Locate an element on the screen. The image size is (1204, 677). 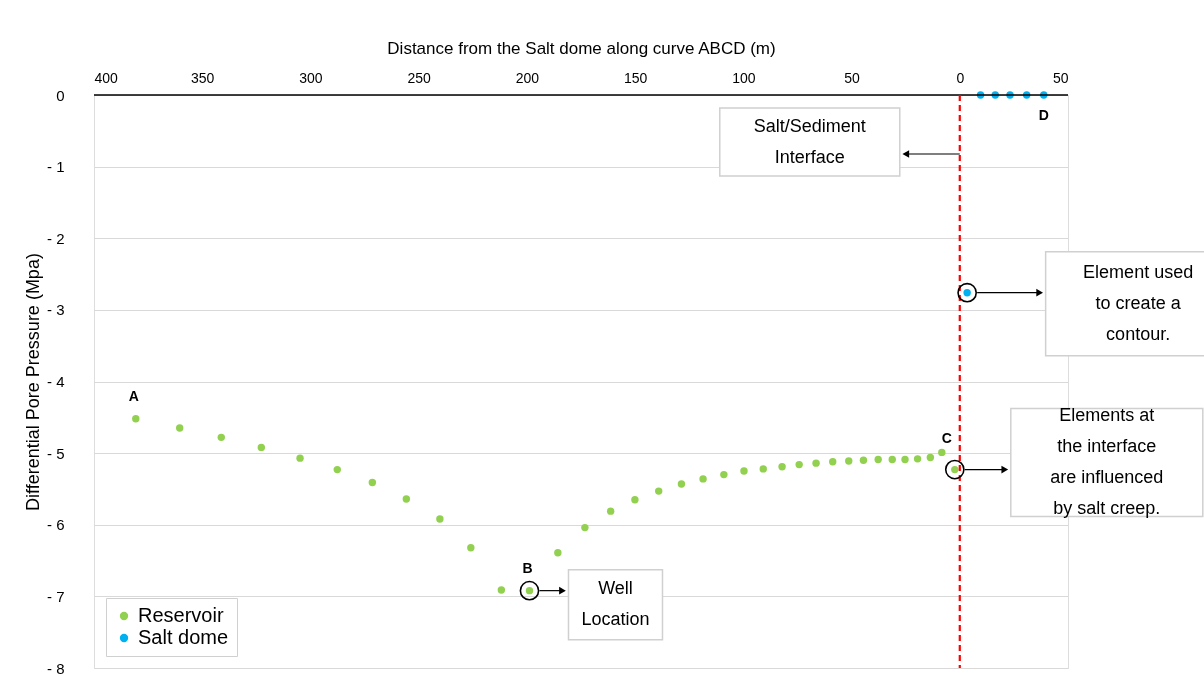
legend-label: Reservoir is located at coordinates (181, 615).